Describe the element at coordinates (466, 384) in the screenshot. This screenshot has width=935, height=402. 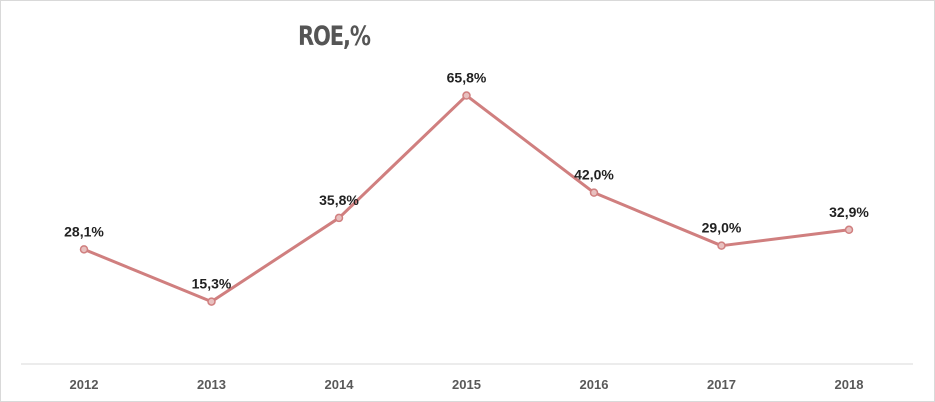
I see `x-tick-label: 2015` at that location.